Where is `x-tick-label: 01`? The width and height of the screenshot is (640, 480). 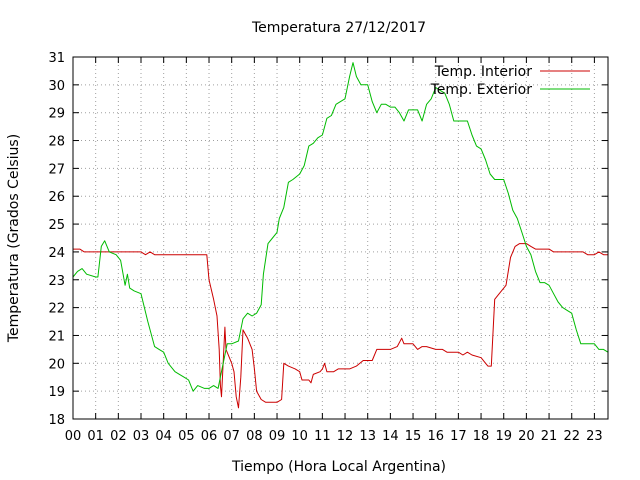
x-tick-label: 01 is located at coordinates (95, 436).